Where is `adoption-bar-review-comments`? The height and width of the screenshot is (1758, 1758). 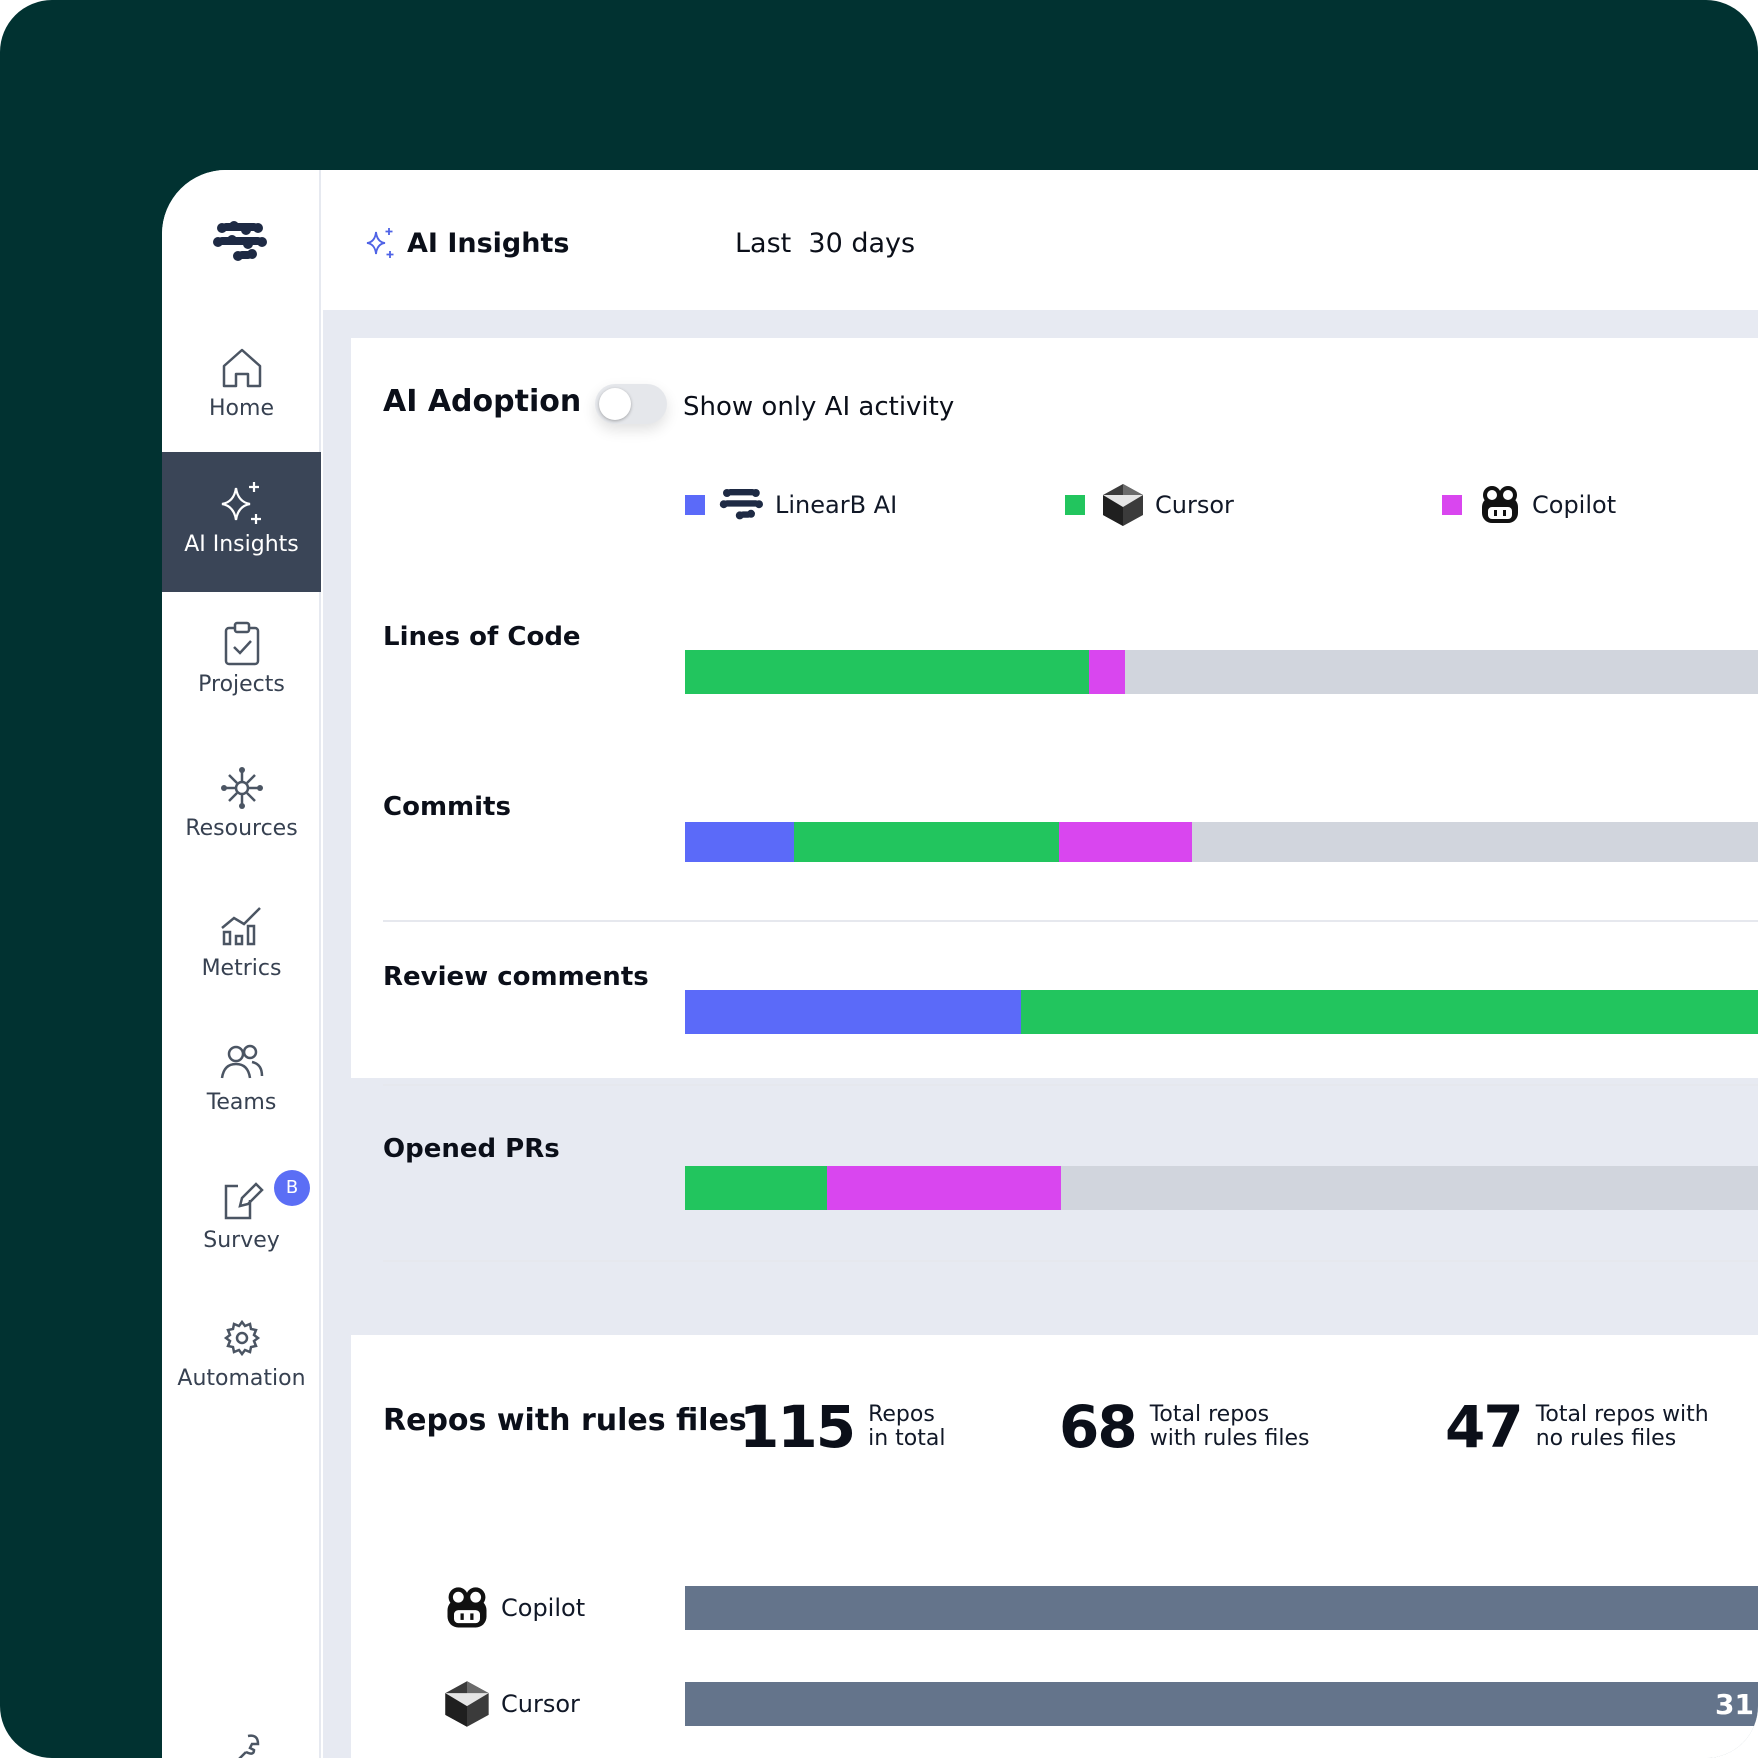
adoption-bar-review-comments is located at coordinates (1221, 1012).